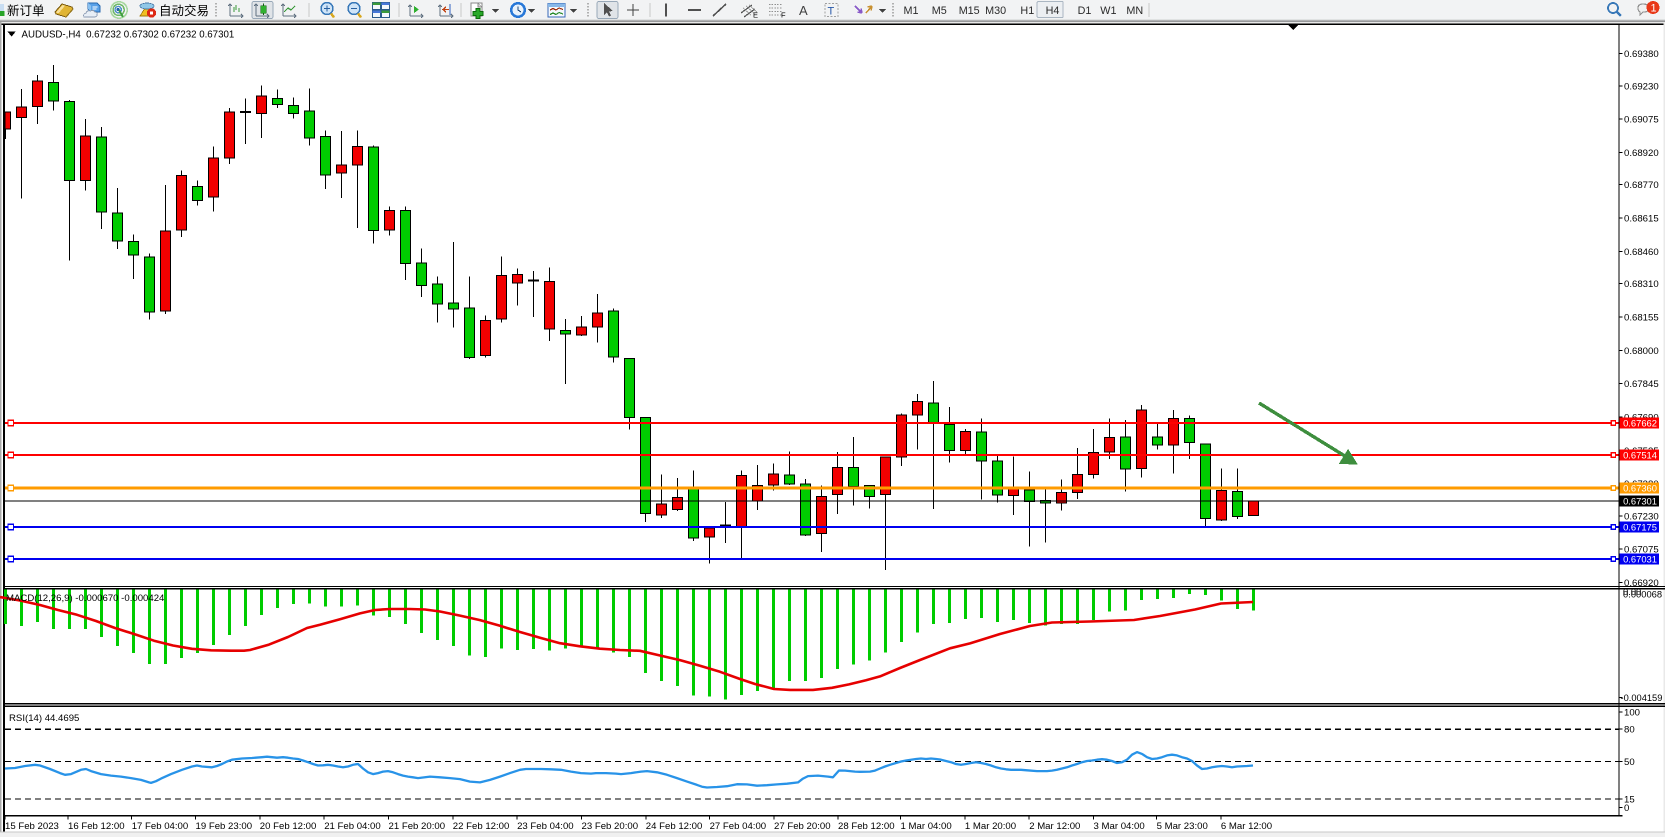 Image resolution: width=1665 pixels, height=837 pixels. I want to click on svg-text: M1, so click(911, 11).